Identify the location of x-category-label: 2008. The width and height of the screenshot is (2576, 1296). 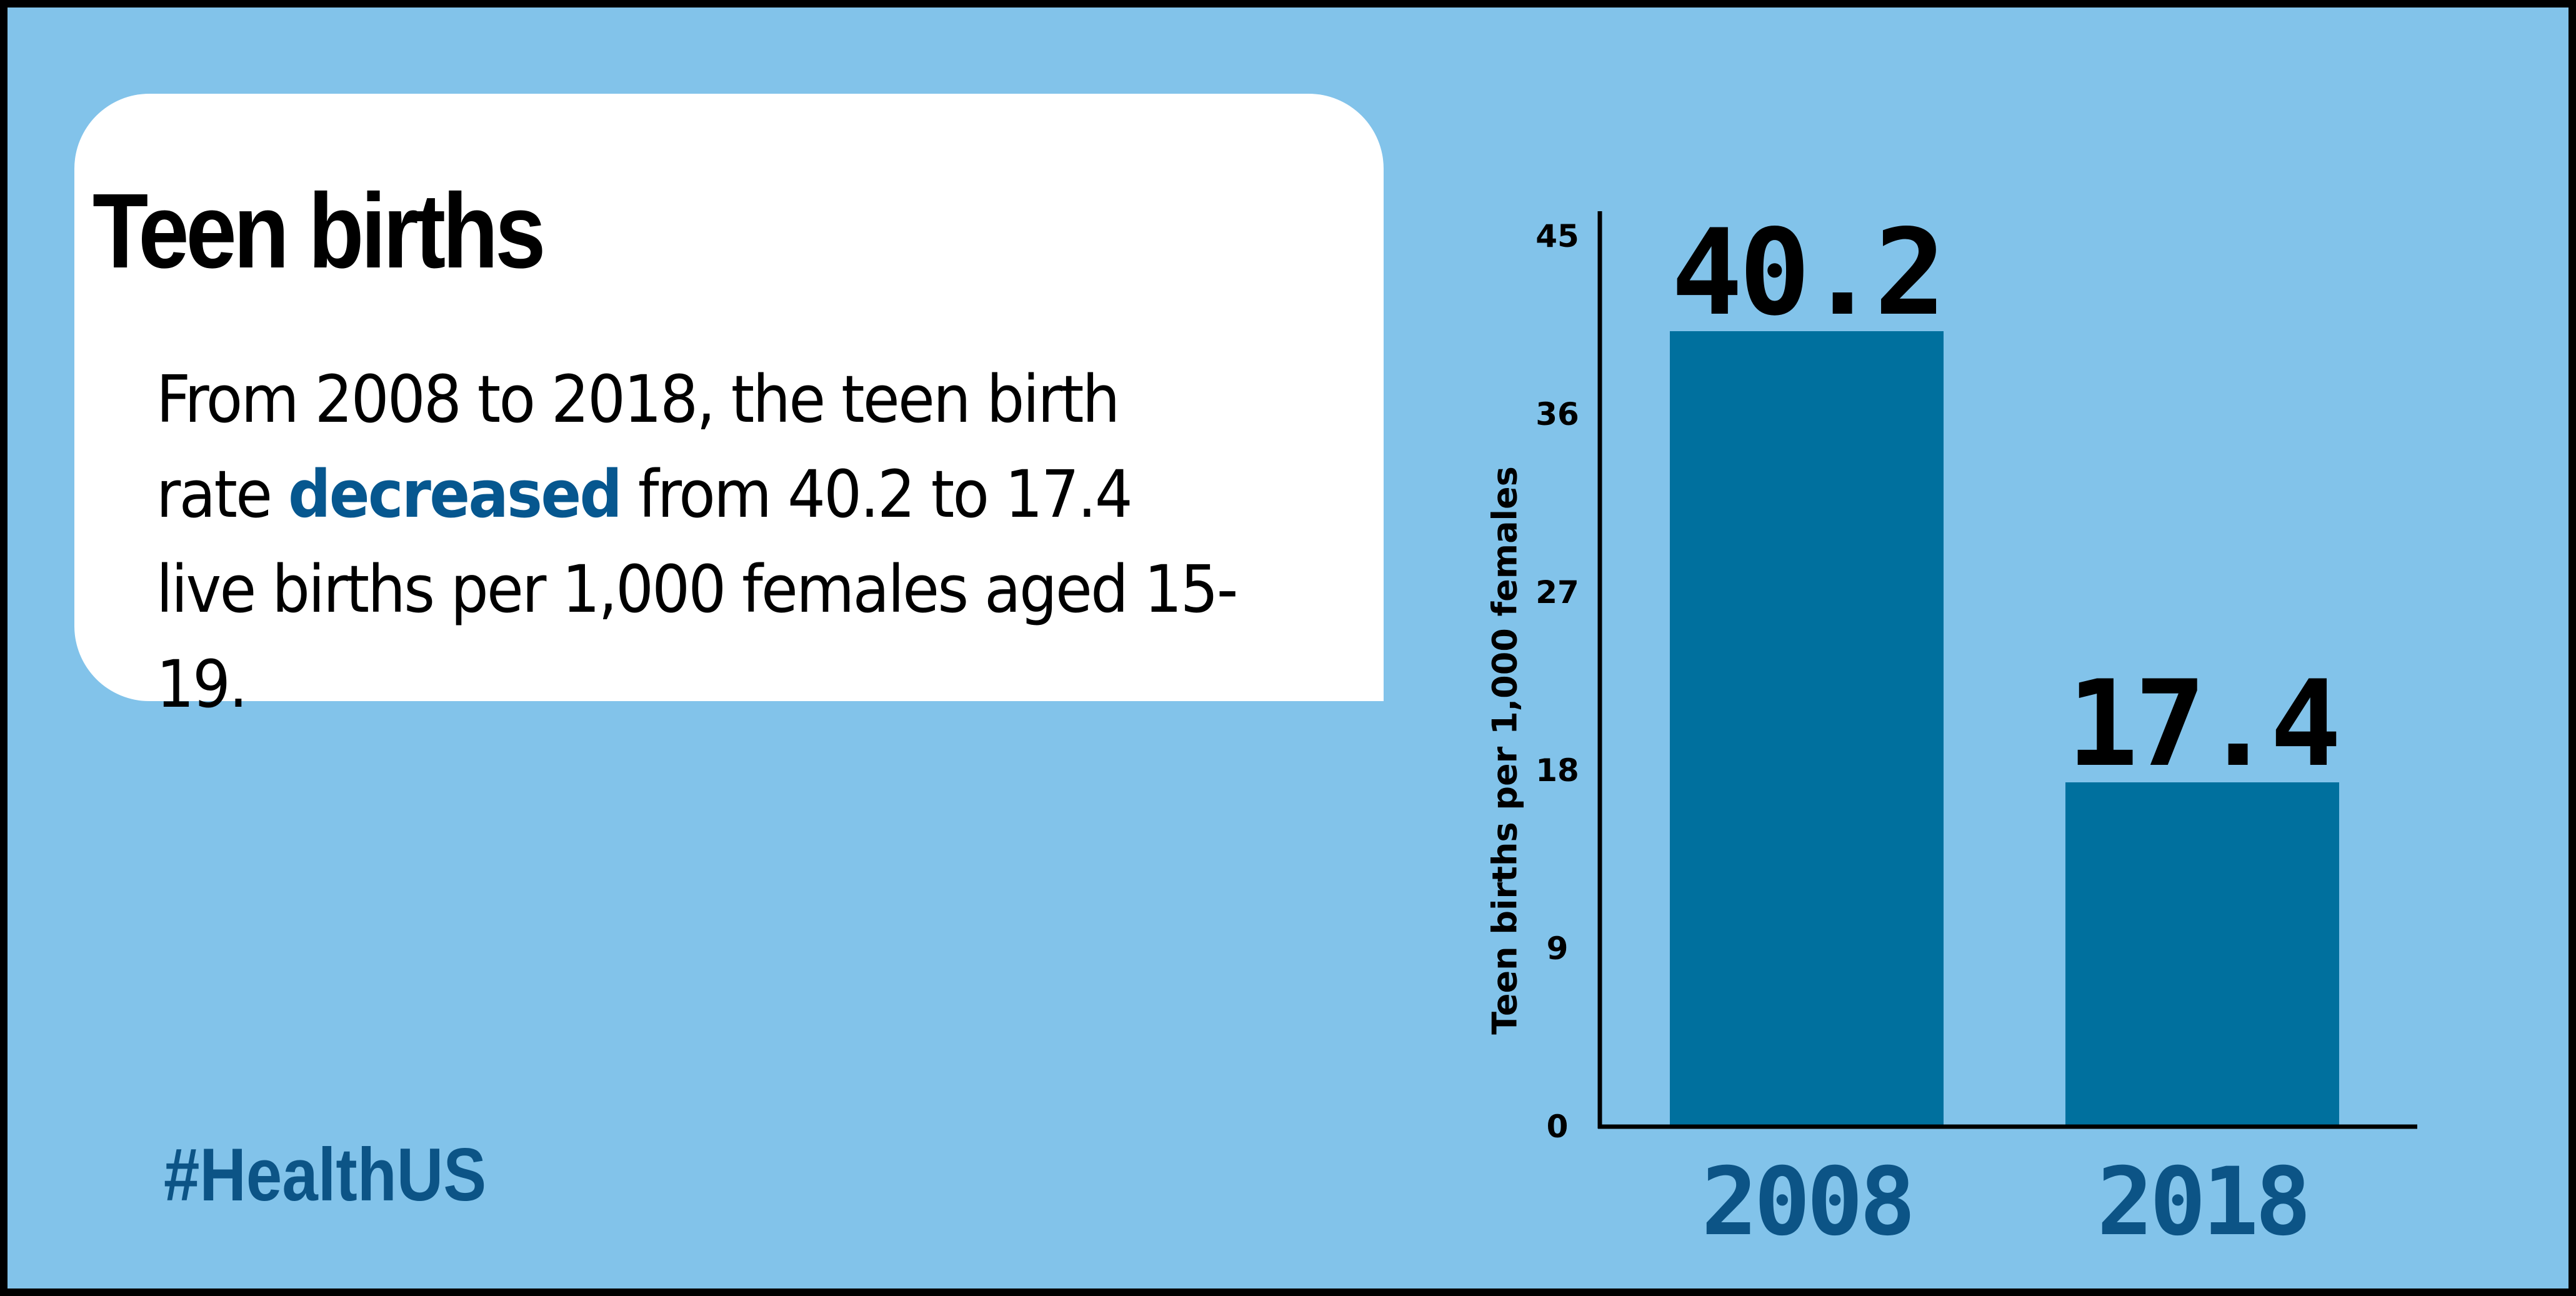
(1806, 1202).